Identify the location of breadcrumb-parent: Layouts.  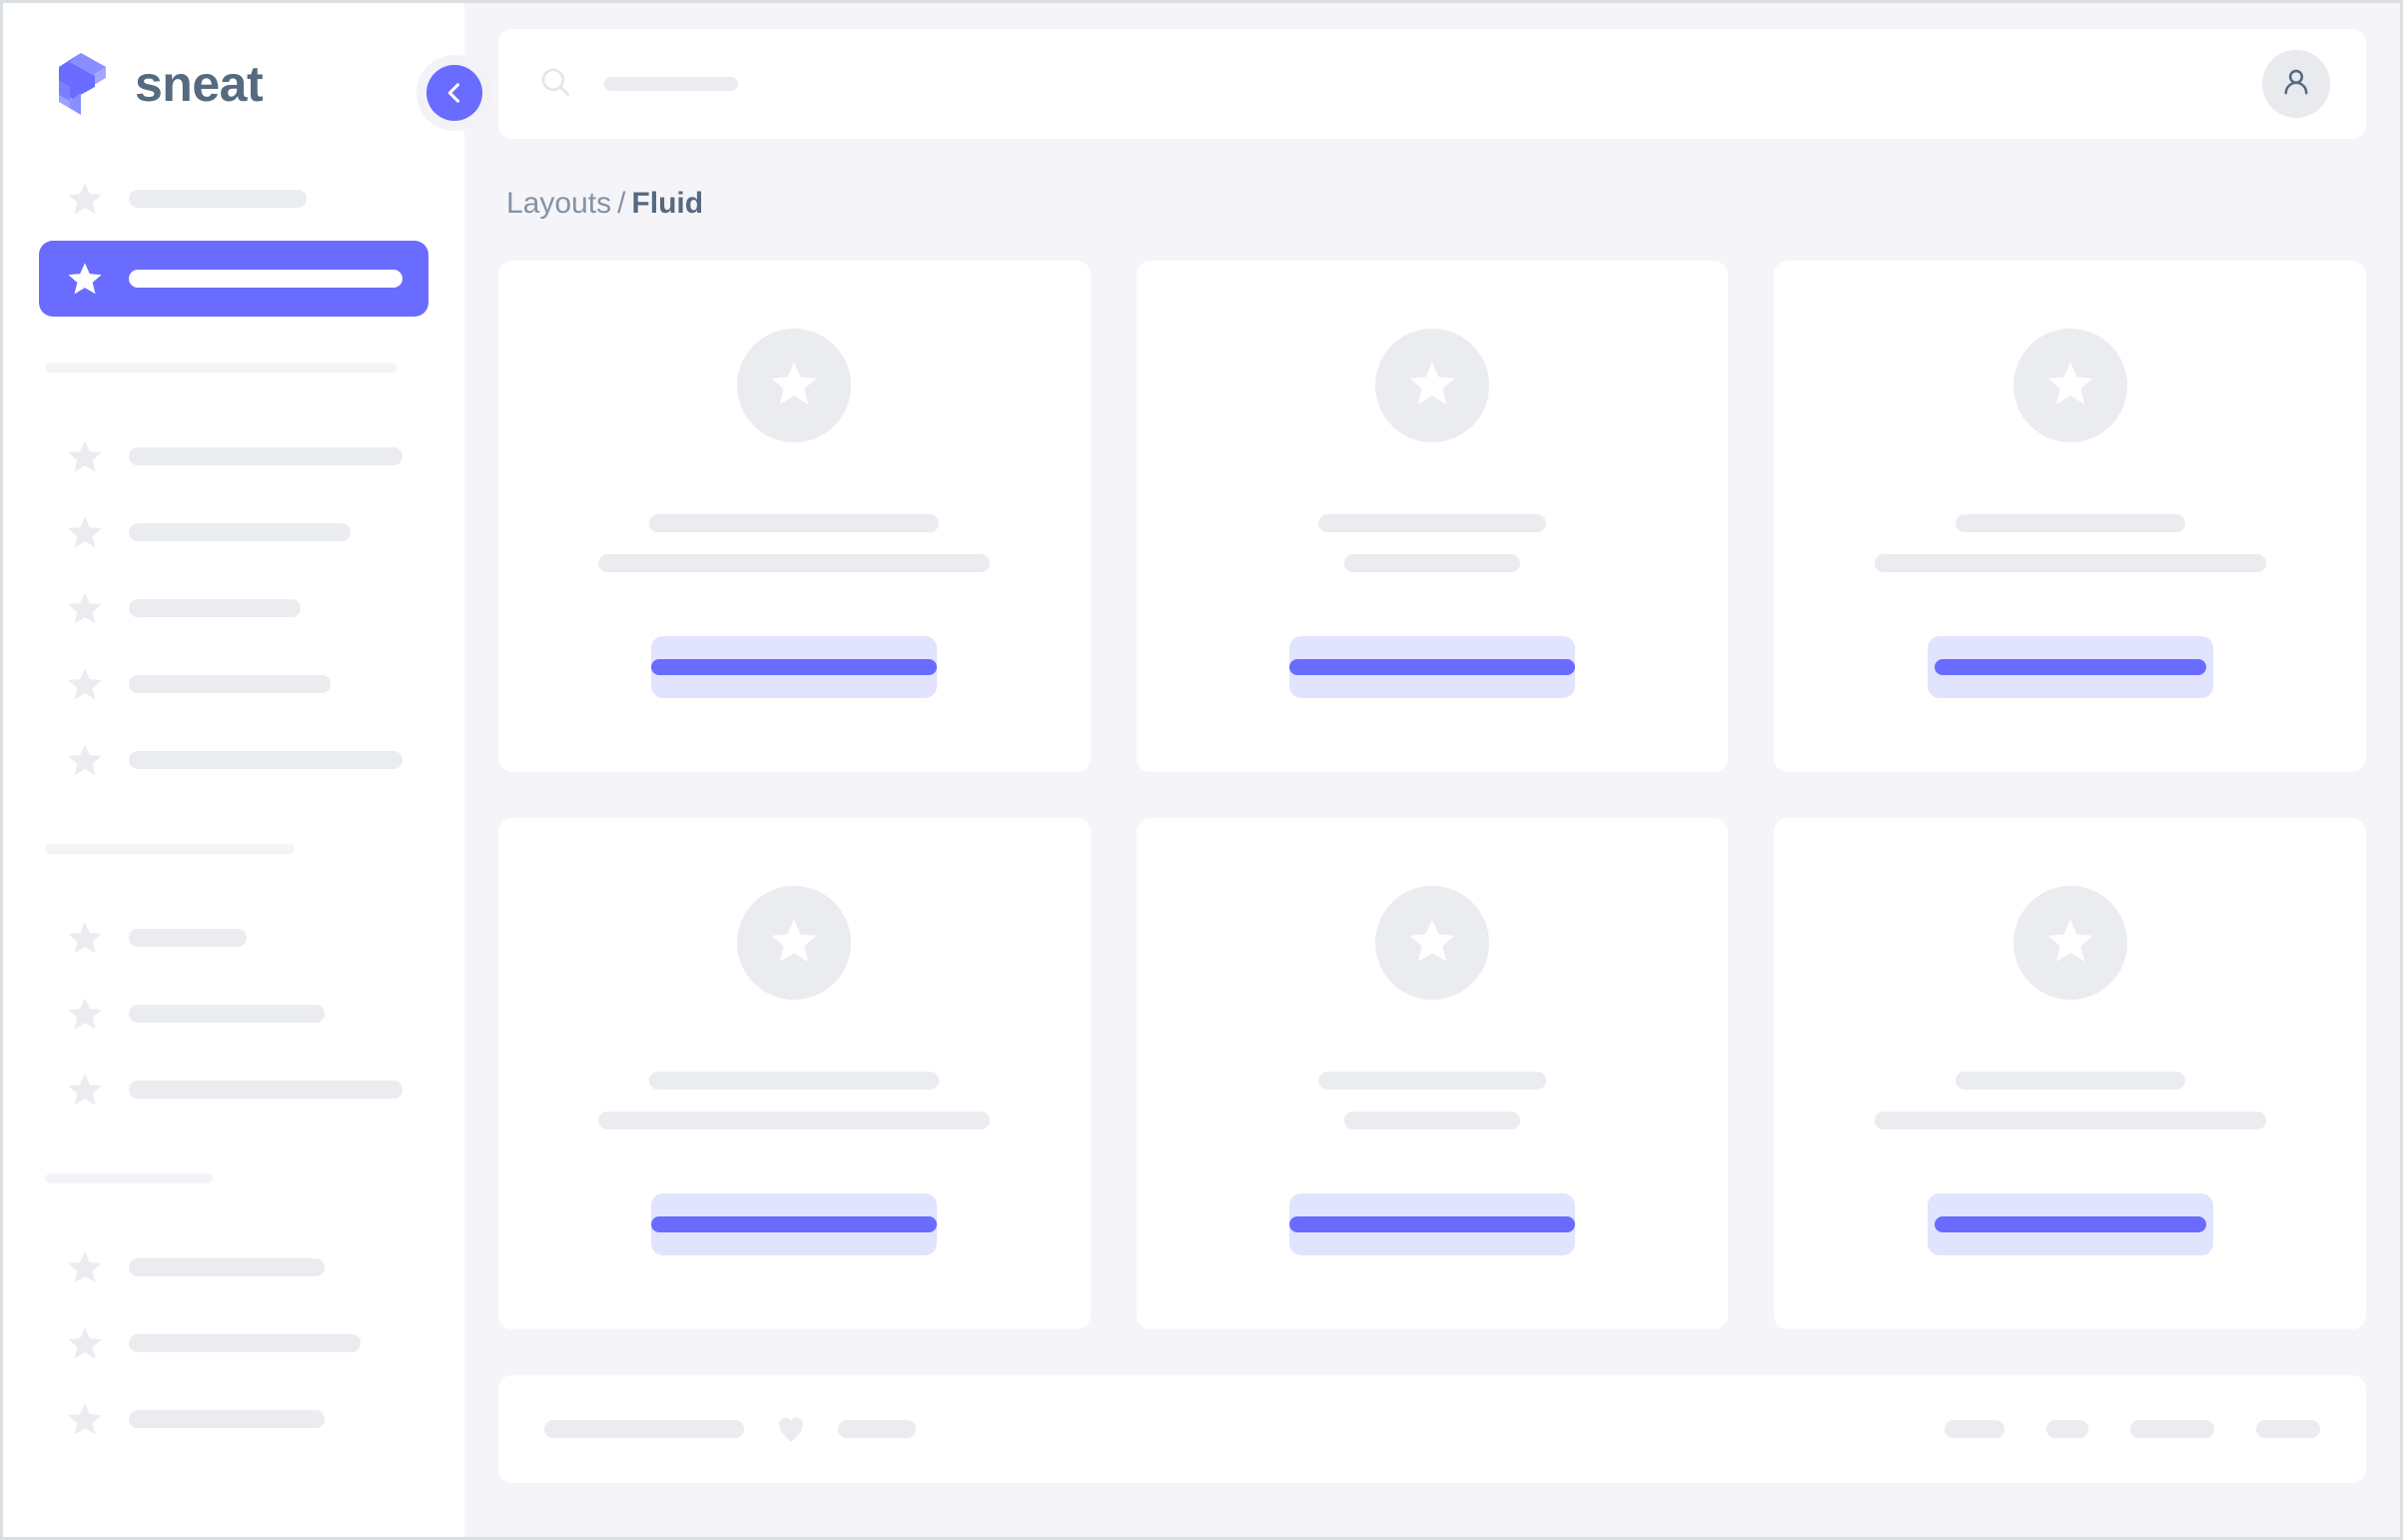
(559, 204).